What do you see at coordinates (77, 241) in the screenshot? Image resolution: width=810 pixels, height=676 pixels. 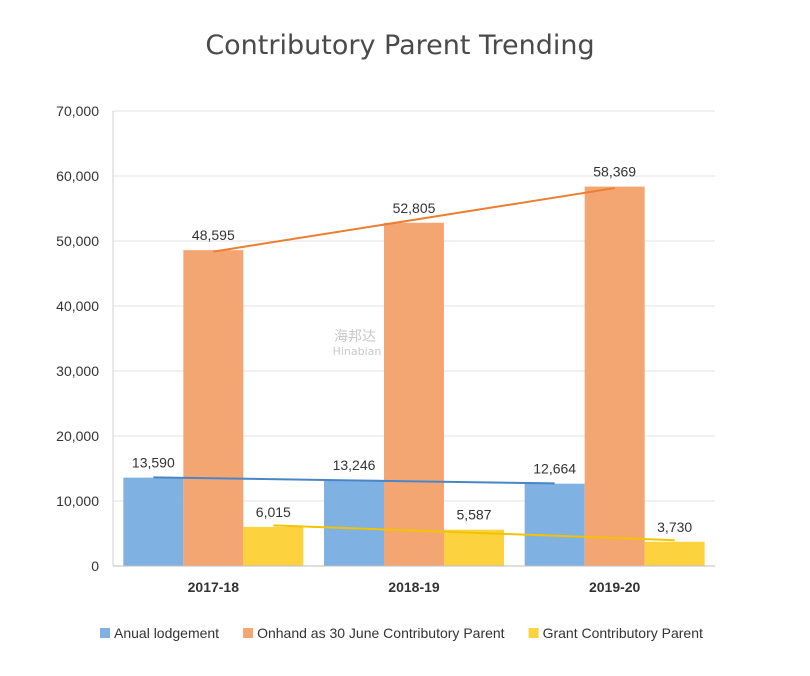 I see `y-tick-label: 50,000` at bounding box center [77, 241].